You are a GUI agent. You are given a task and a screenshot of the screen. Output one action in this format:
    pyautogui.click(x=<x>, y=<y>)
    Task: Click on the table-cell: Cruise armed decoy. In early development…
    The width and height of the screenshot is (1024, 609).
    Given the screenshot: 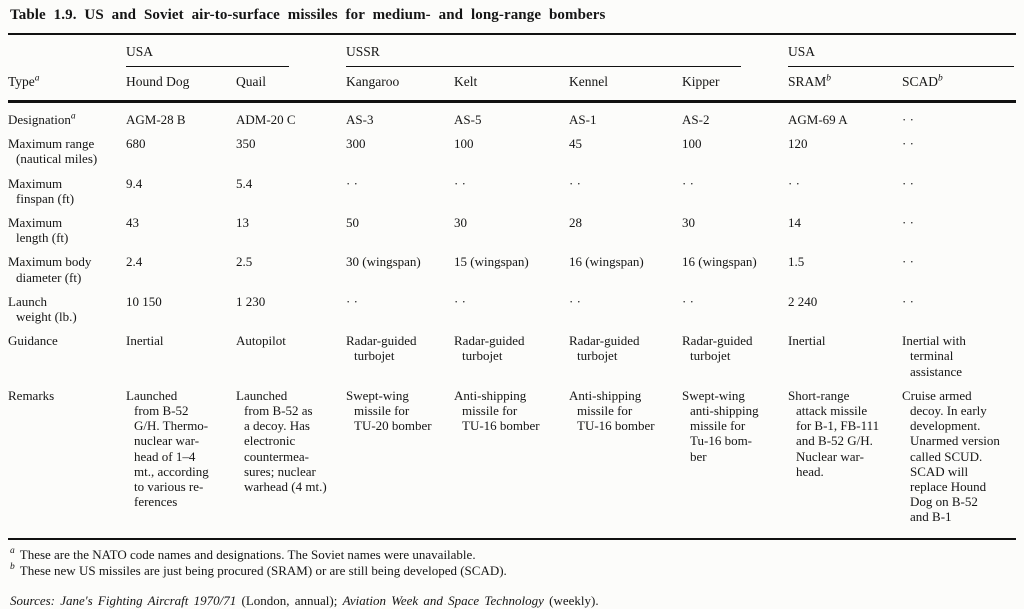 What is the action you would take?
    pyautogui.click(x=951, y=456)
    